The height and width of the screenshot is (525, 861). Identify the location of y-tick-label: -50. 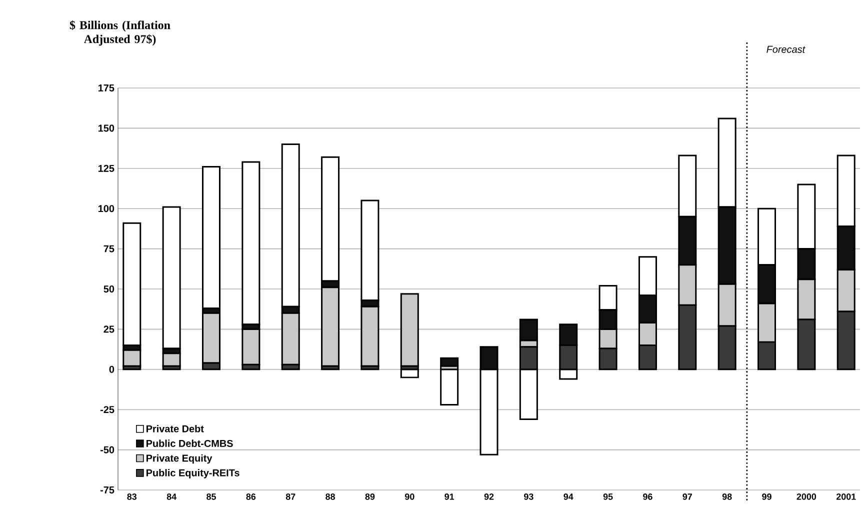
(107, 450).